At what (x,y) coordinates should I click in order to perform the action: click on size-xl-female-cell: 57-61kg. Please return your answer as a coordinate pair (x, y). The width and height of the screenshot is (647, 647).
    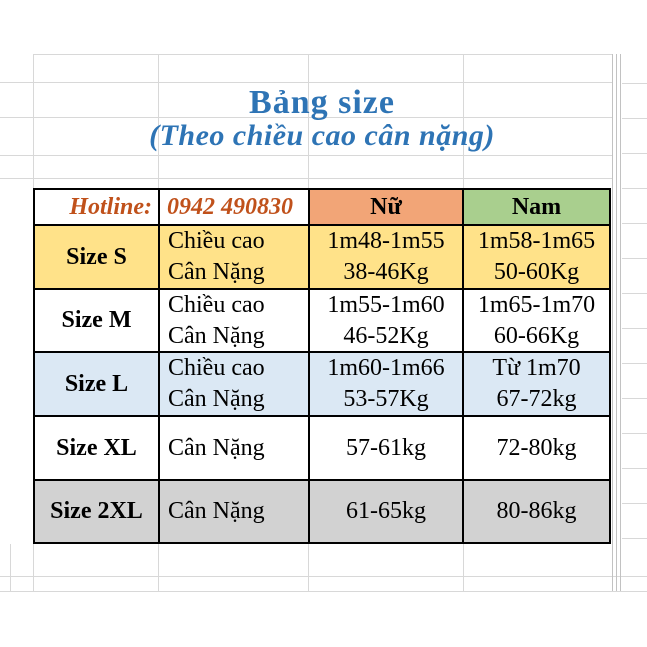
    Looking at the image, I should click on (386, 448).